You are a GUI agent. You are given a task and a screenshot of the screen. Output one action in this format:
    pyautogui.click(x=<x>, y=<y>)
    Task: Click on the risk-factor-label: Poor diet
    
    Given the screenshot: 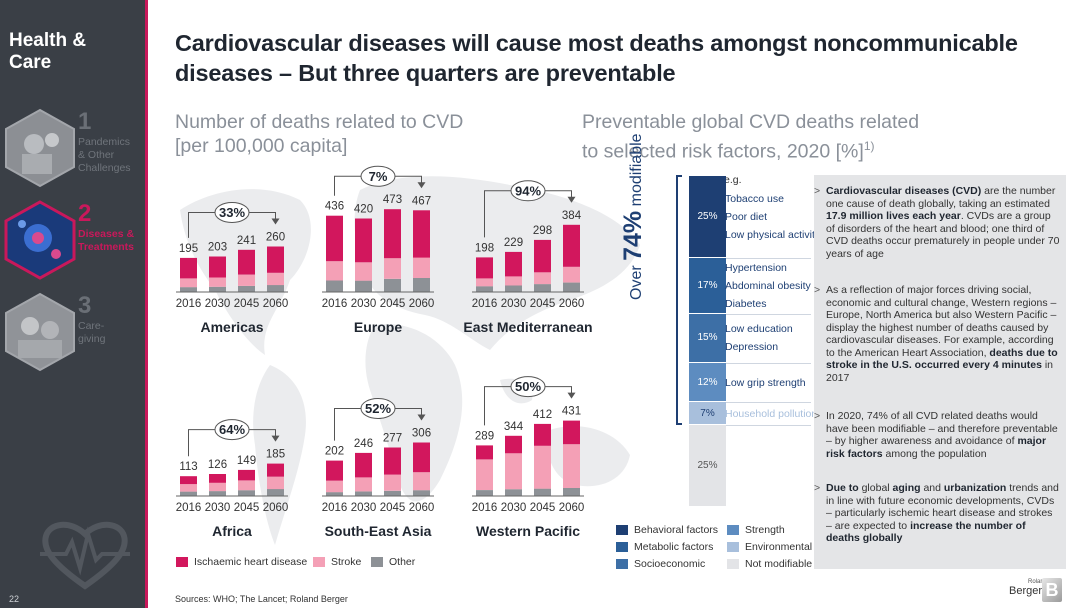 What is the action you would take?
    pyautogui.click(x=746, y=217)
    